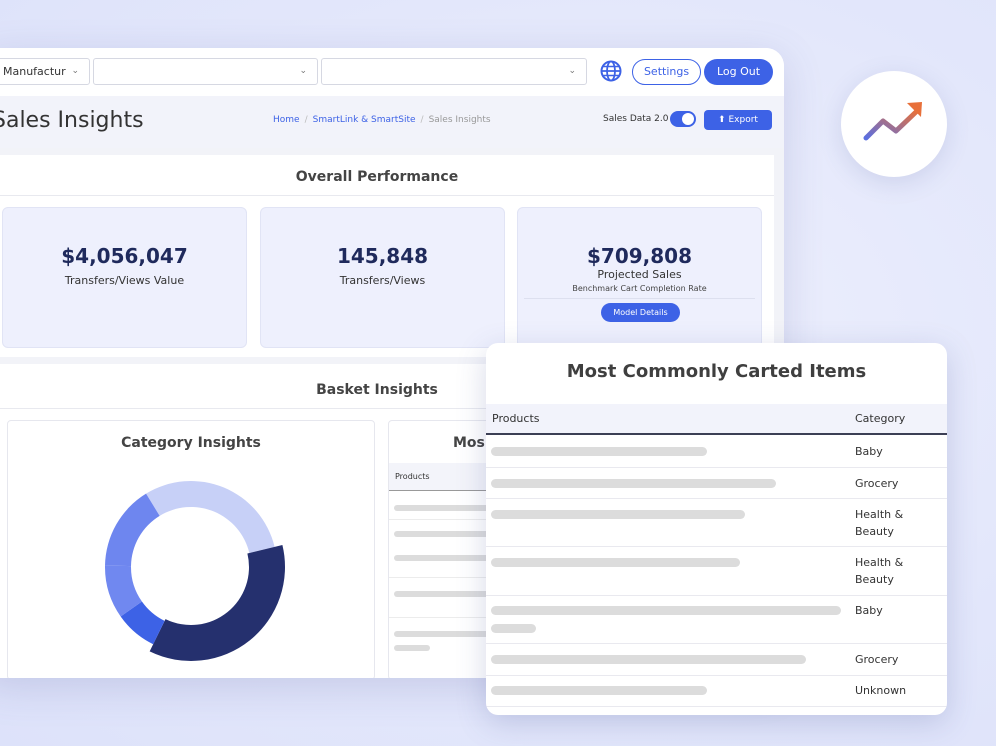  I want to click on model-details-button: Model Details, so click(640, 312).